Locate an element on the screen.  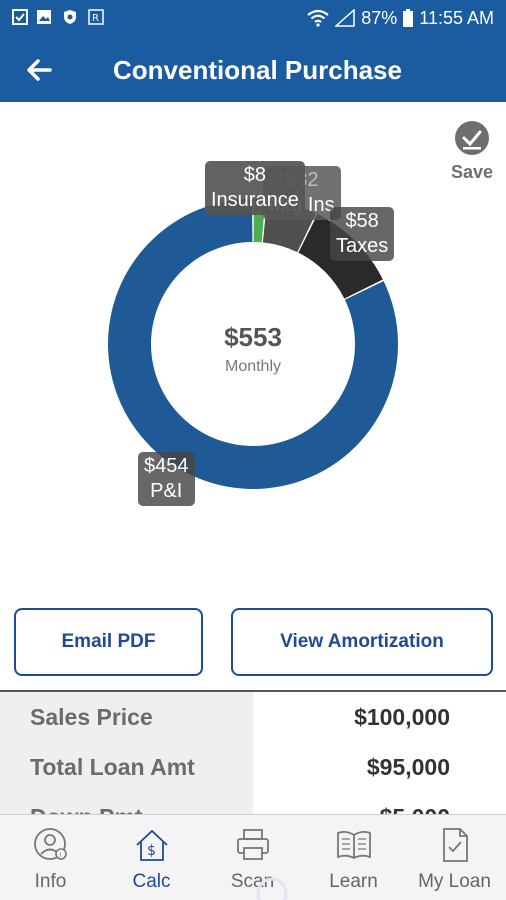
user-info-icon: i is located at coordinates (50, 844).